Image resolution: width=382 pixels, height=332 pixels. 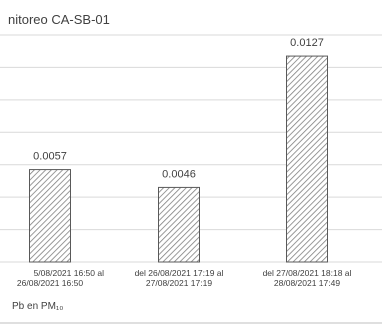 I want to click on value-label: 0.0127, so click(x=307, y=43).